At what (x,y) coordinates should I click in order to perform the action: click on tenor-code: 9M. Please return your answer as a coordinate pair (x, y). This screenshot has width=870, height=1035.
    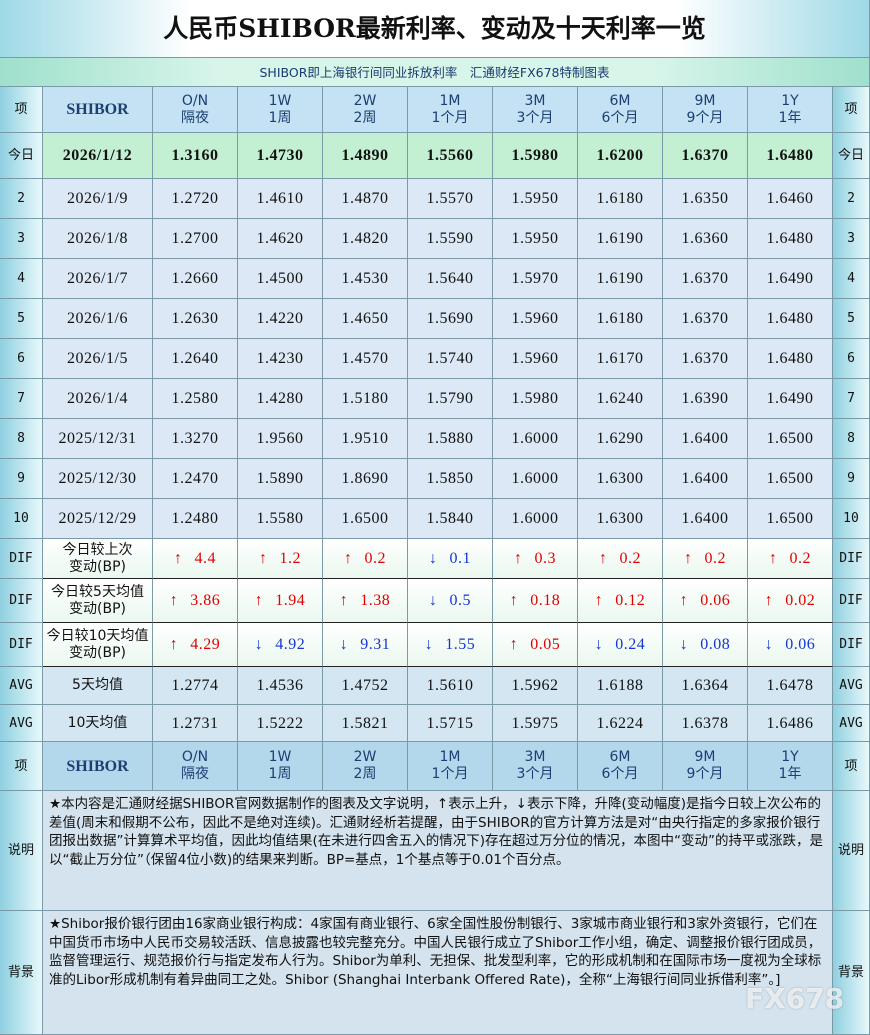
    Looking at the image, I should click on (705, 757).